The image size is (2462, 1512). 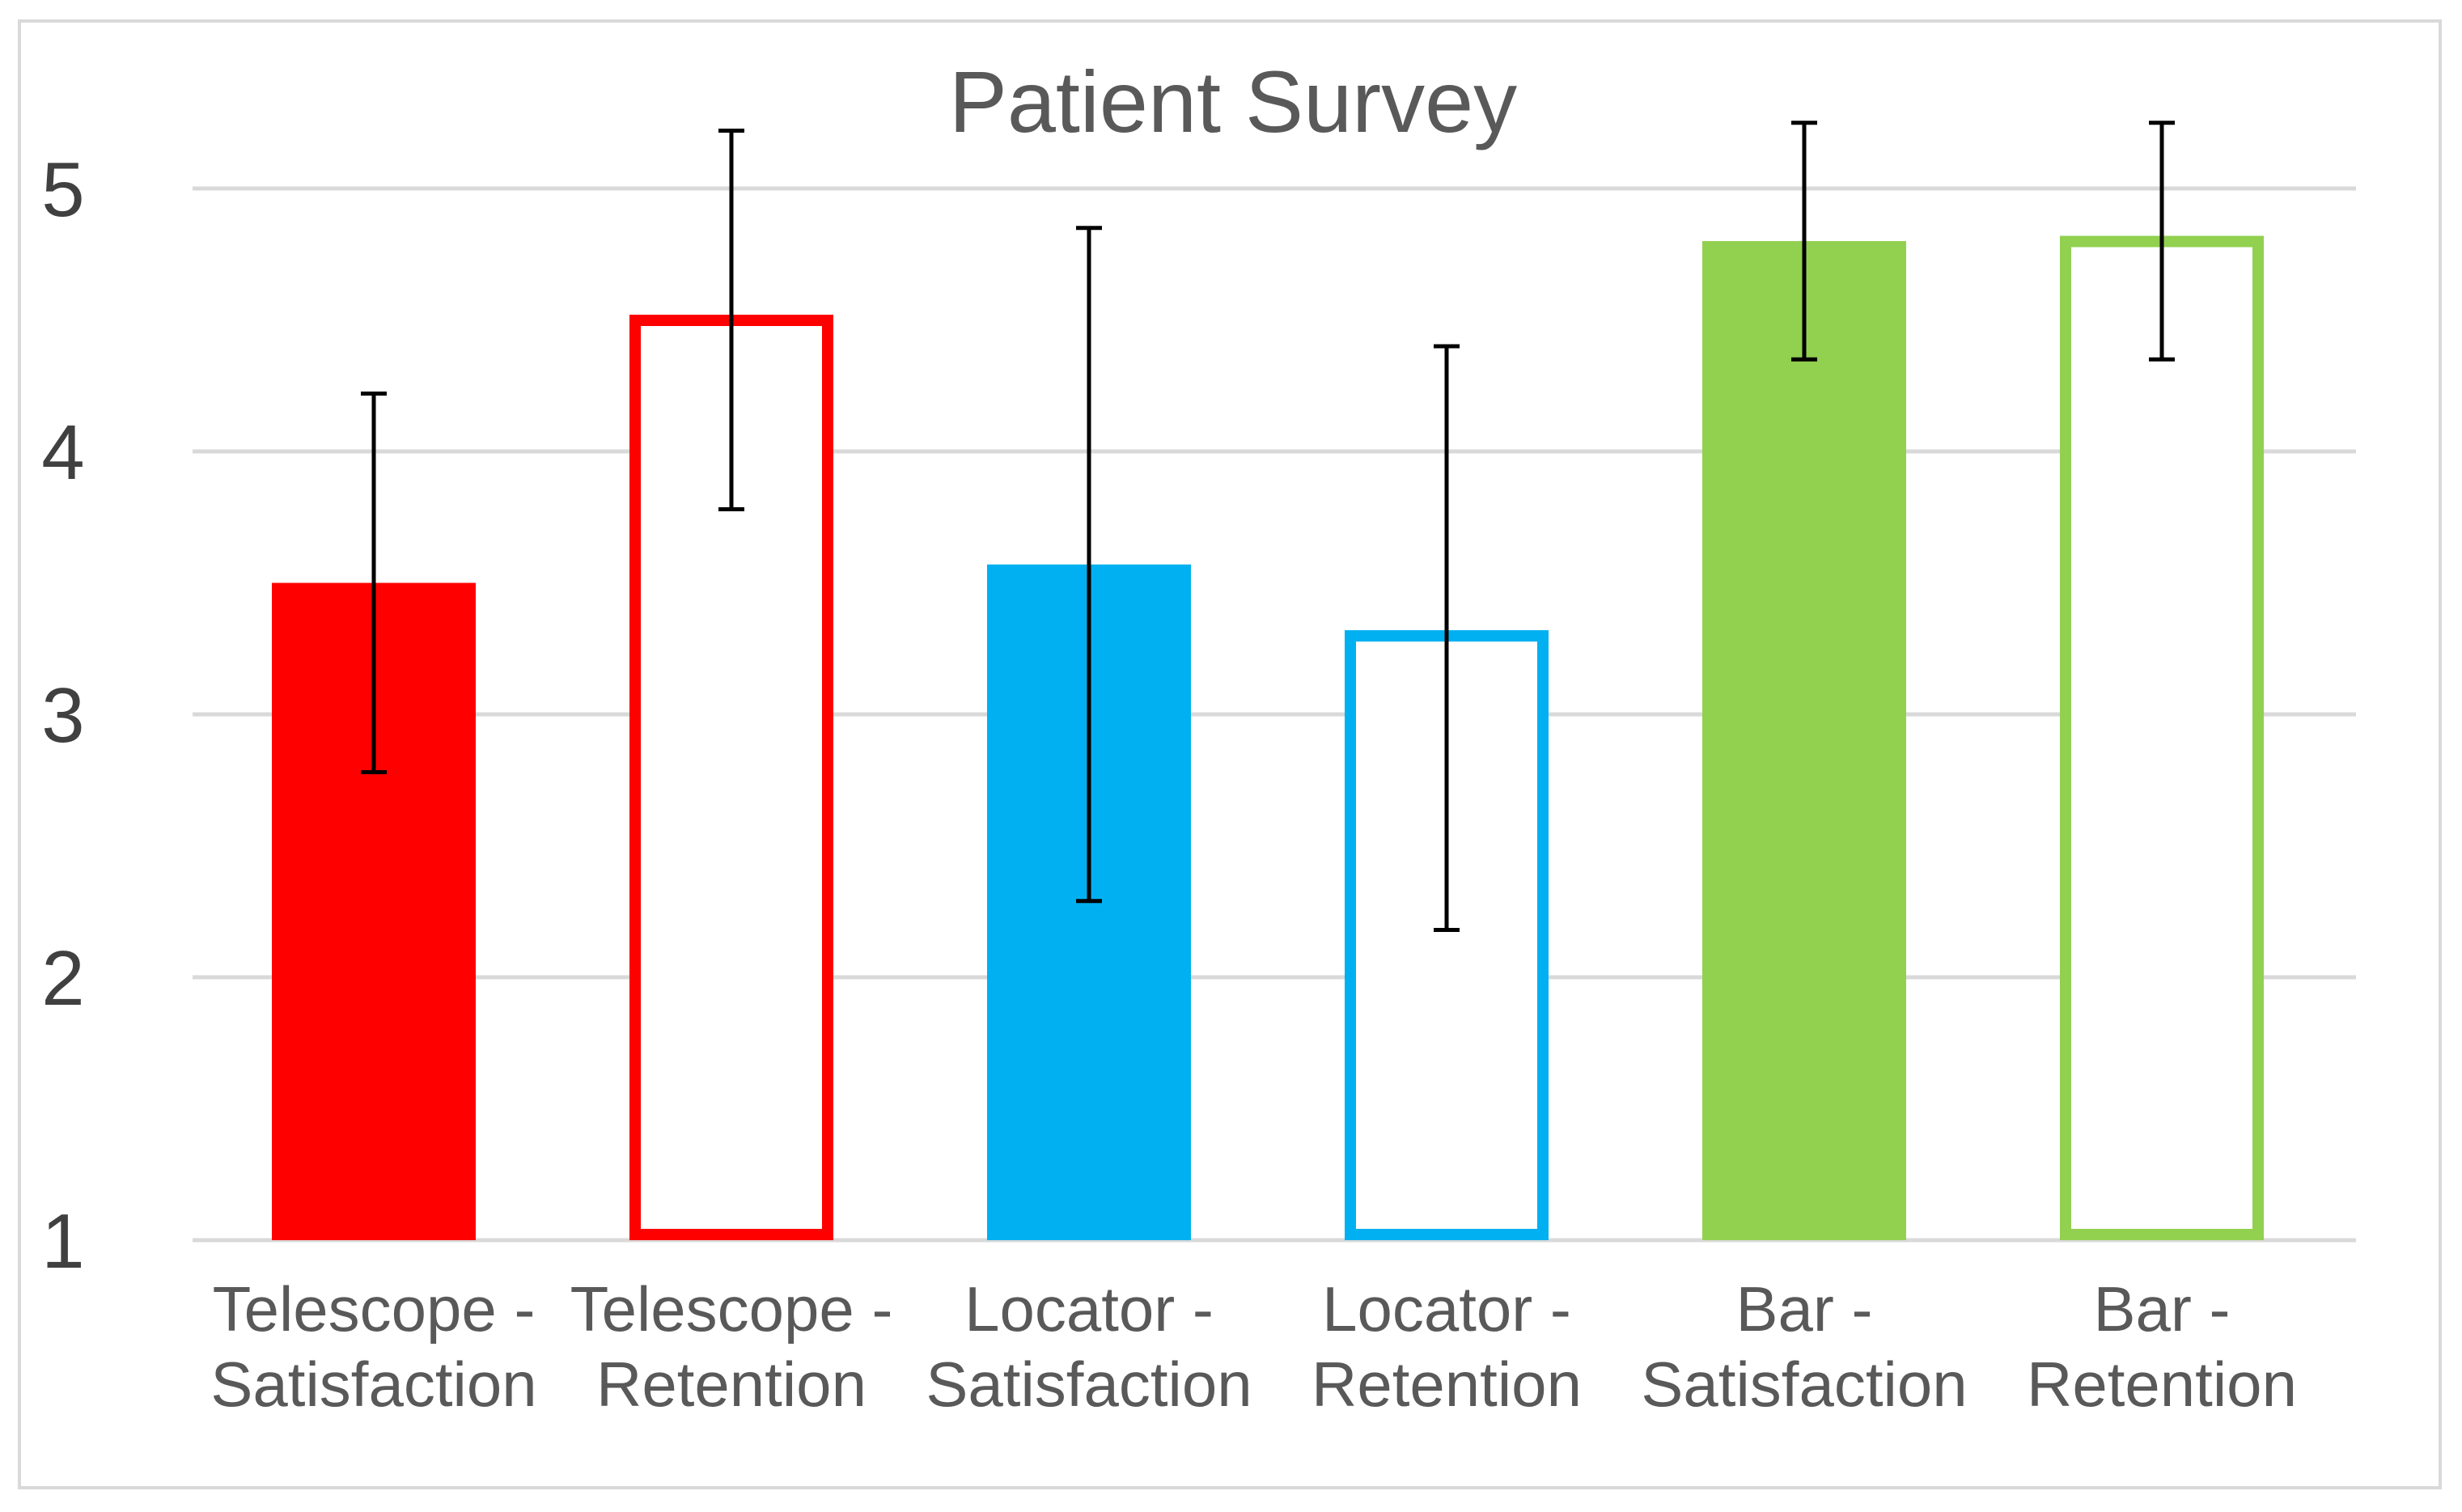 What do you see at coordinates (62, 189) in the screenshot?
I see `y-tick-label: 5` at bounding box center [62, 189].